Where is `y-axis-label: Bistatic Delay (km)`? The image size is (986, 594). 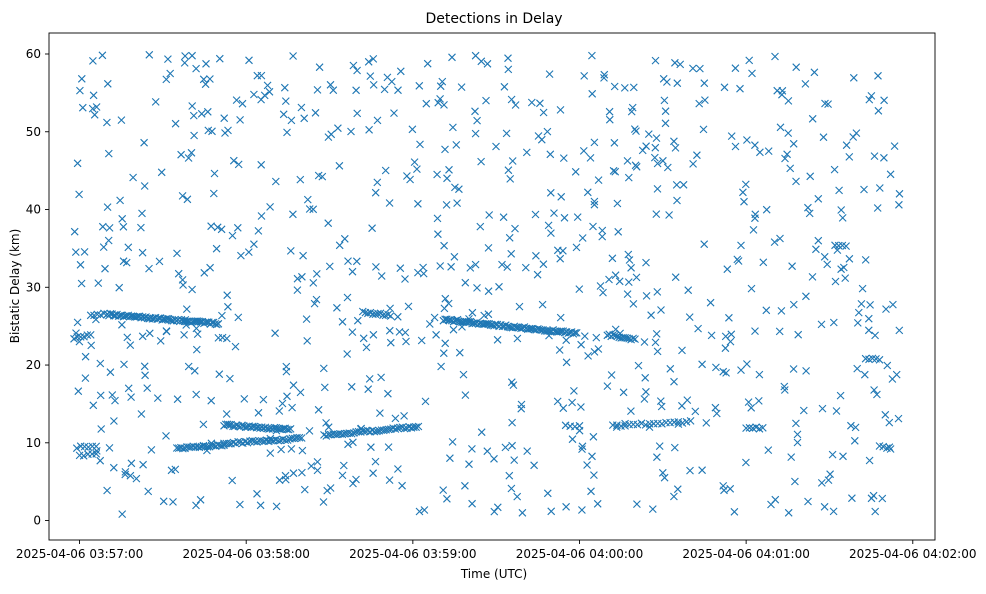 y-axis-label: Bistatic Delay (km) is located at coordinates (15, 286).